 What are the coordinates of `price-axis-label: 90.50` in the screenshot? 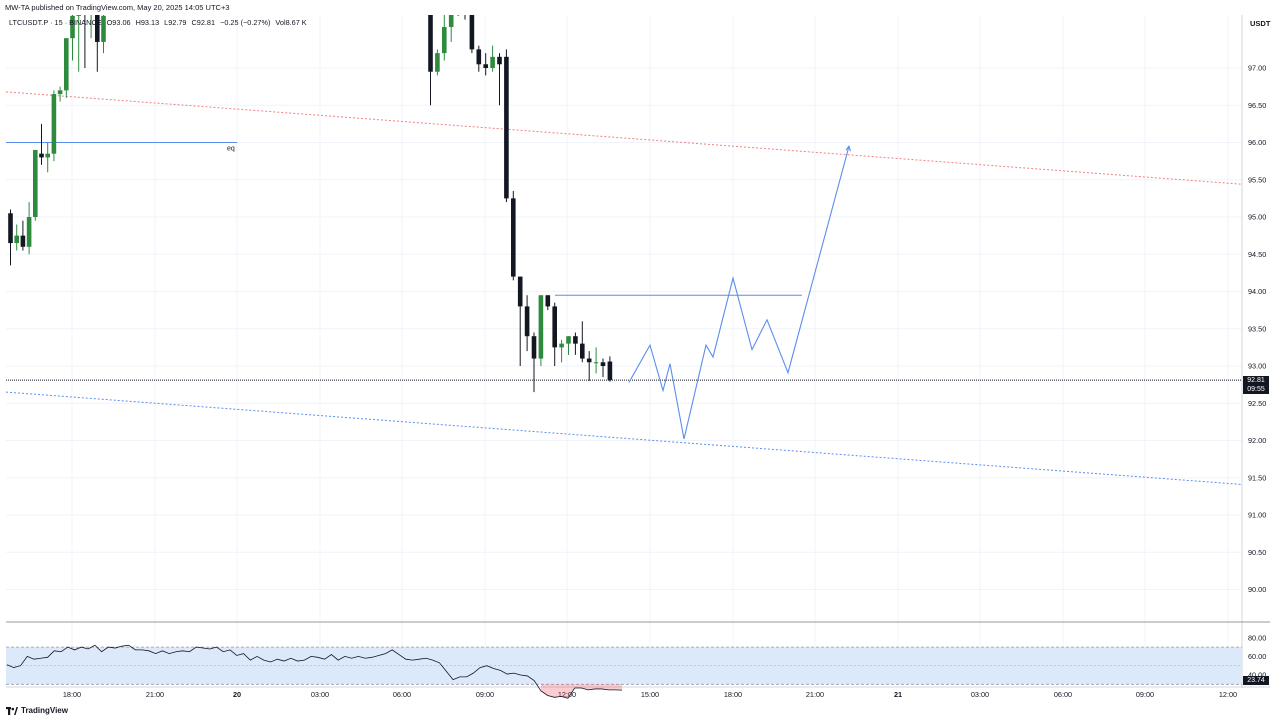 It's located at (1257, 552).